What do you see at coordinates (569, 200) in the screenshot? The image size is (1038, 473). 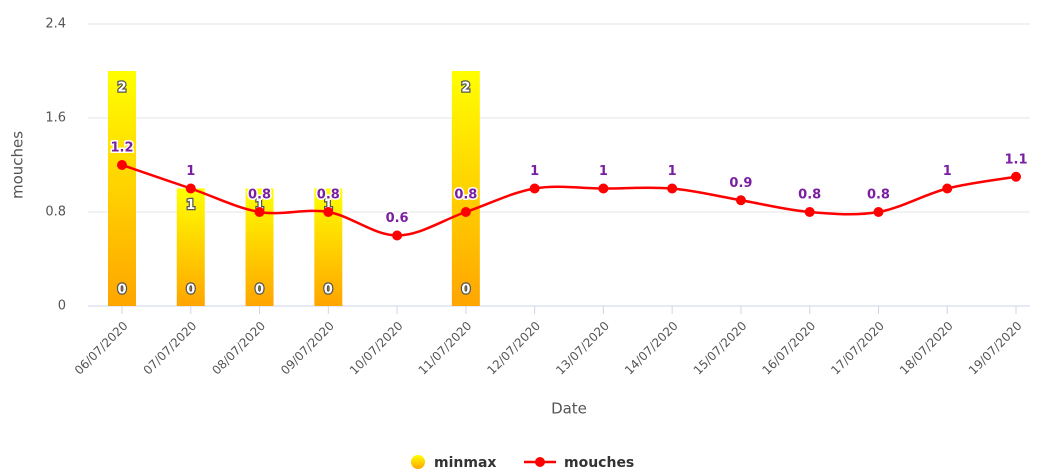 I see `line` at bounding box center [569, 200].